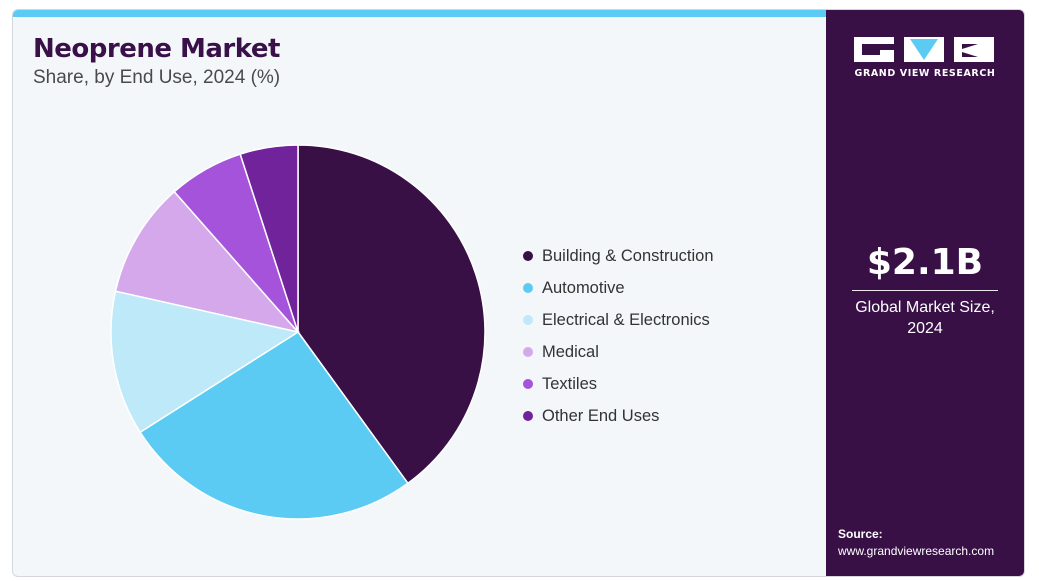  I want to click on legend-label: Electrical & Electronics, so click(626, 319).